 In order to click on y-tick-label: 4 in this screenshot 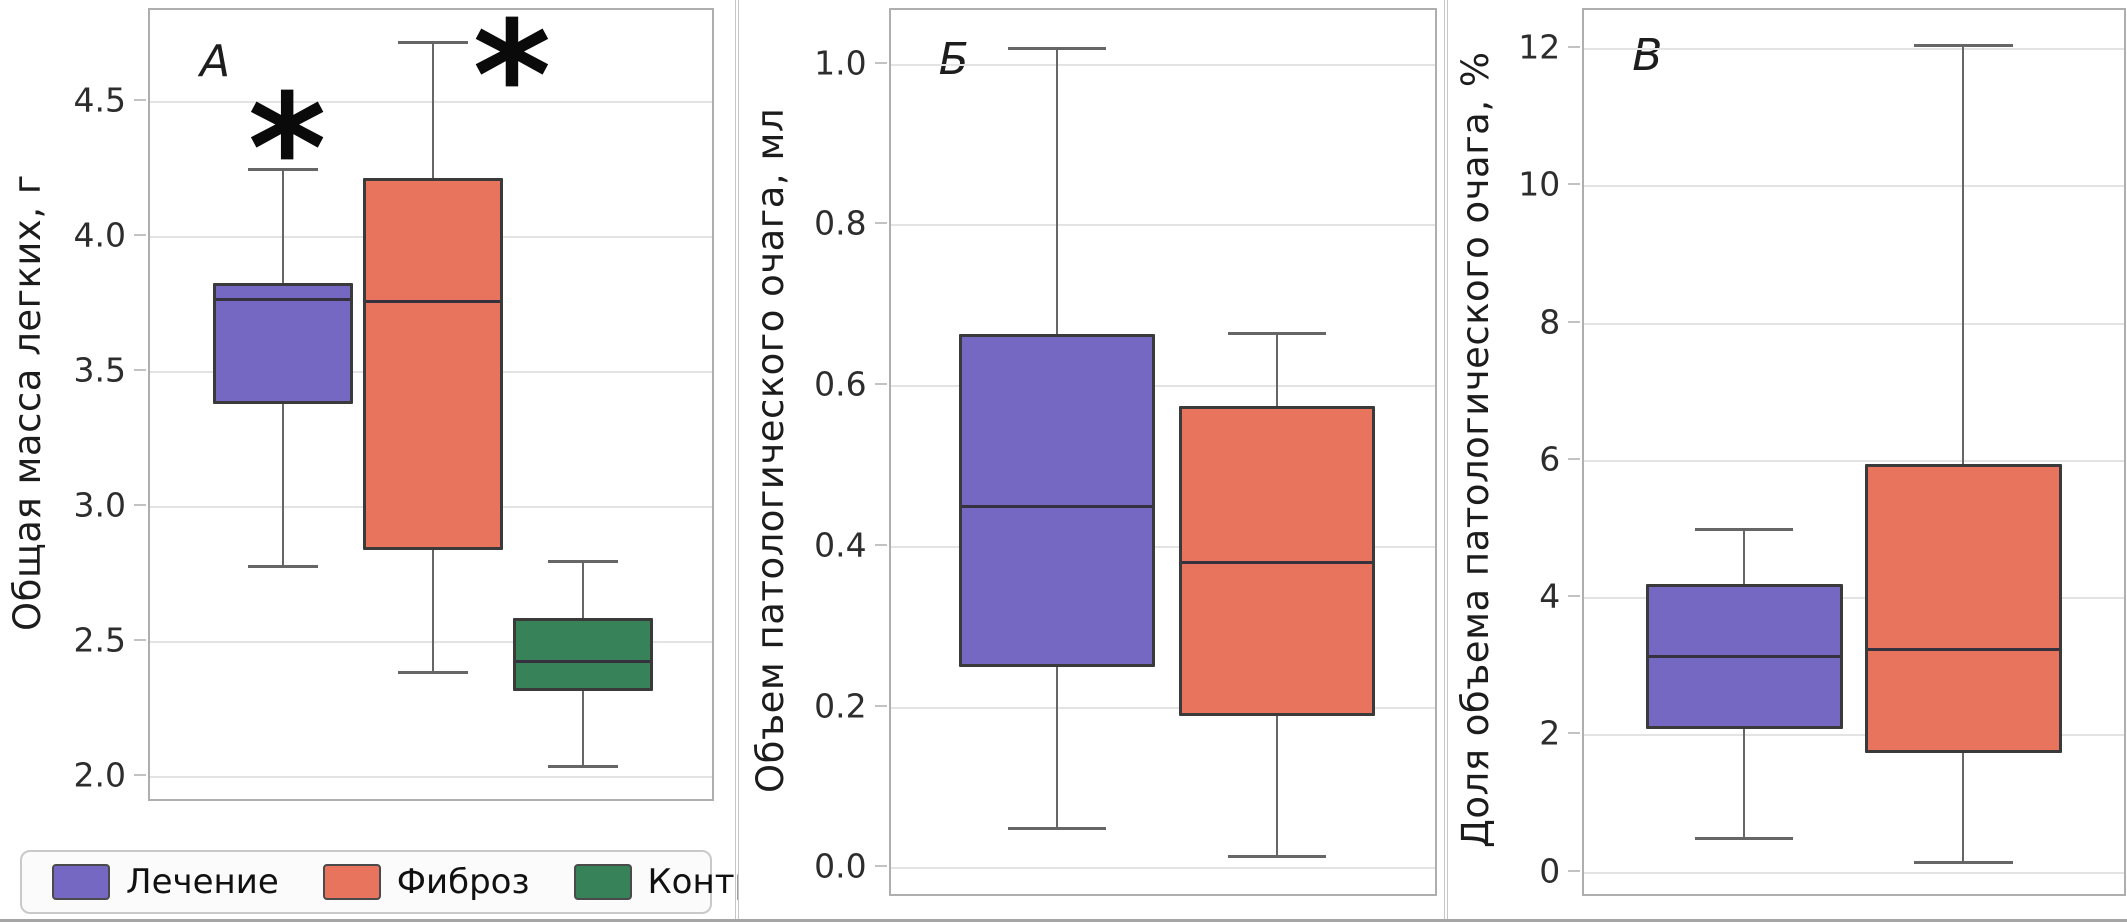, I will do `click(1550, 596)`.